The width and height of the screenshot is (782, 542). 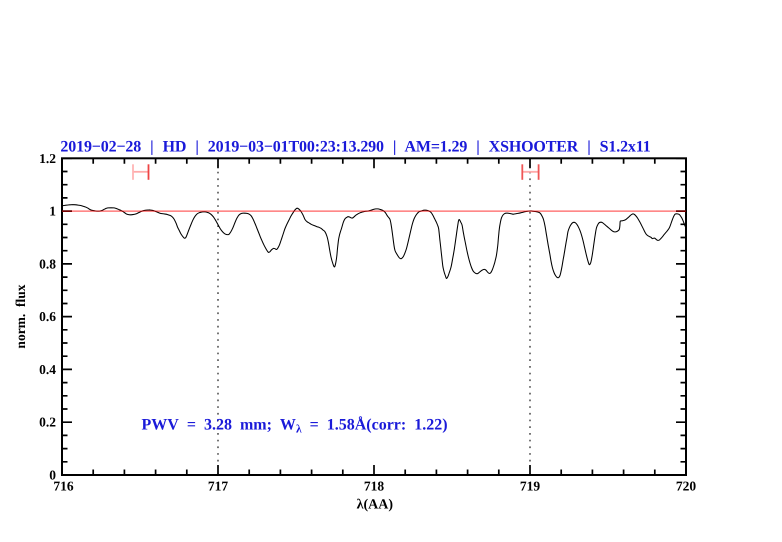 I want to click on svg-text: 718, so click(x=374, y=486).